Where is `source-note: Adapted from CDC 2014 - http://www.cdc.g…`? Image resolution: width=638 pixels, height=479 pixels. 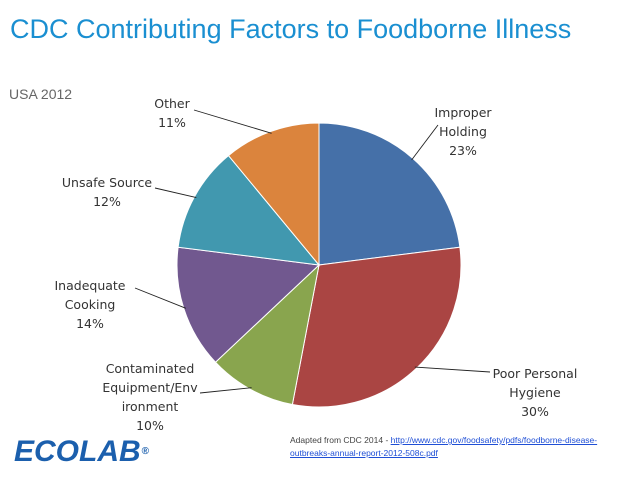
source-note: Adapted from CDC 2014 - http://www.cdc.g… is located at coordinates (457, 447).